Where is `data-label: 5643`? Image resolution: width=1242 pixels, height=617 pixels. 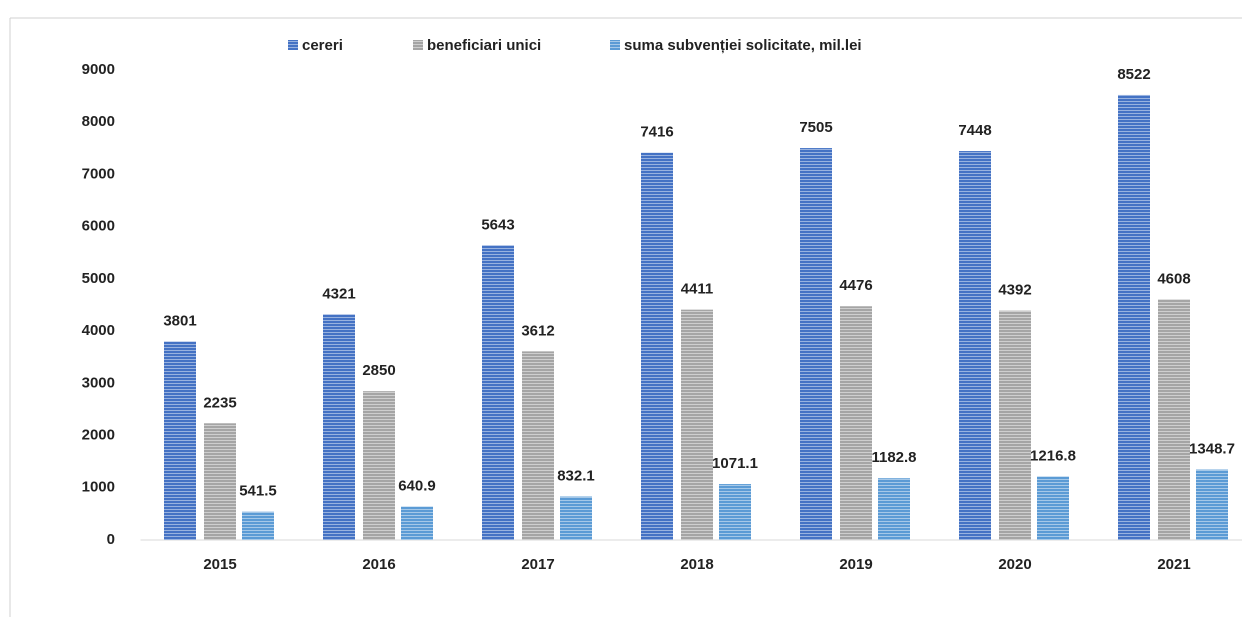
data-label: 5643 is located at coordinates (497, 224).